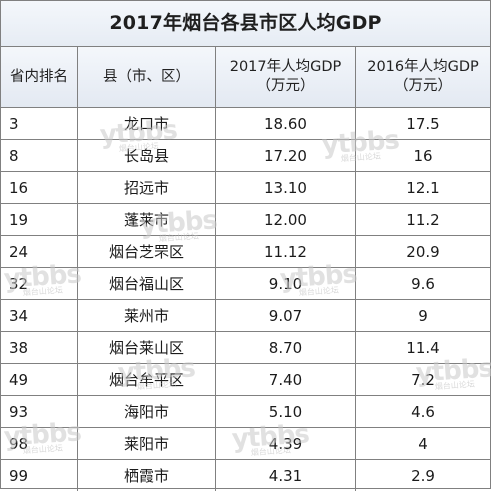 This screenshot has height=491, width=491. I want to click on header-gdp-2016-unit: （万元）, so click(422, 86).